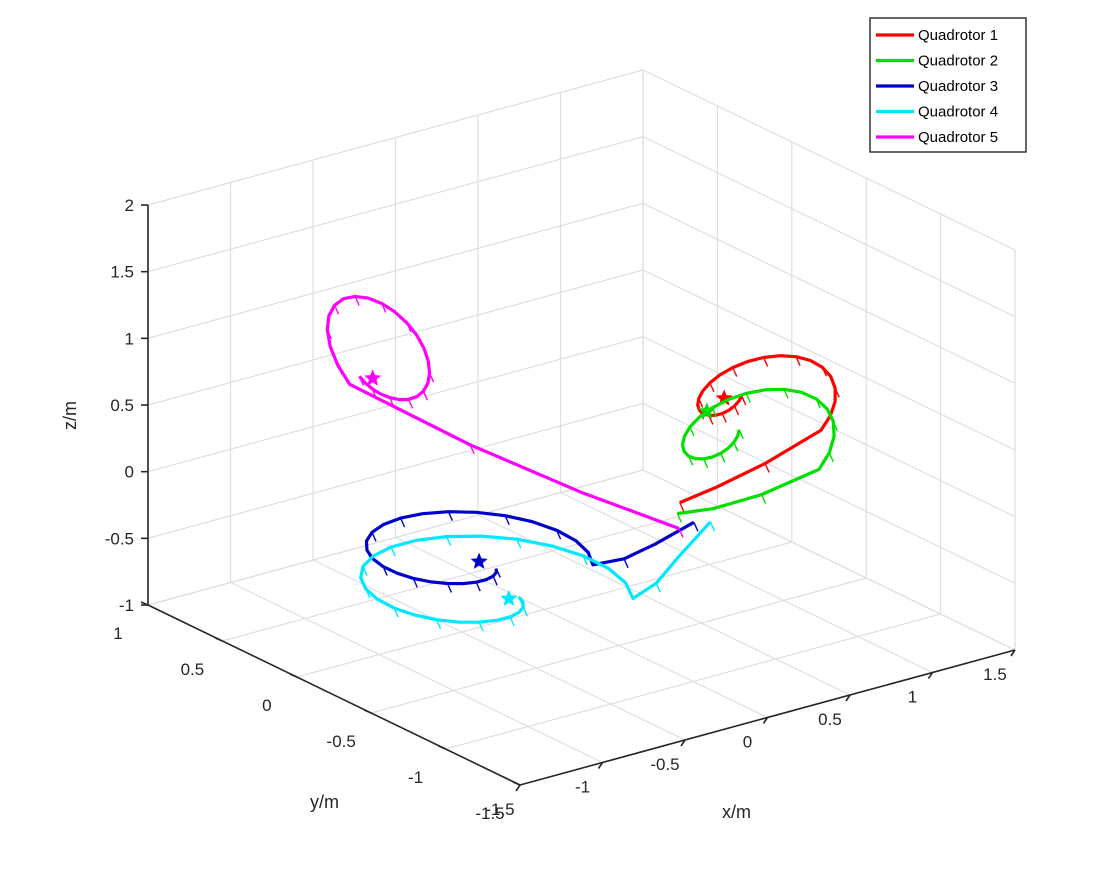  Describe the element at coordinates (117, 633) in the screenshot. I see `y-tick-label: 1` at that location.